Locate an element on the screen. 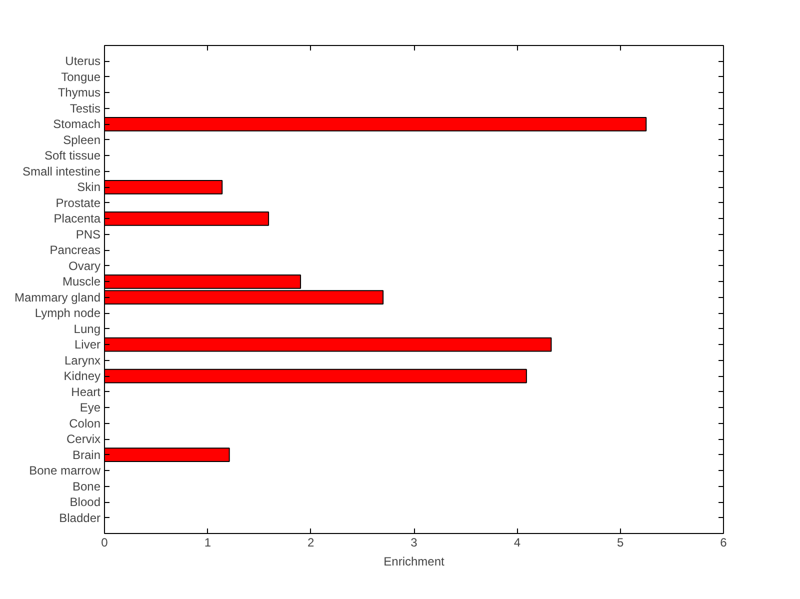  x-axis-title: Enrichment is located at coordinates (415, 561).